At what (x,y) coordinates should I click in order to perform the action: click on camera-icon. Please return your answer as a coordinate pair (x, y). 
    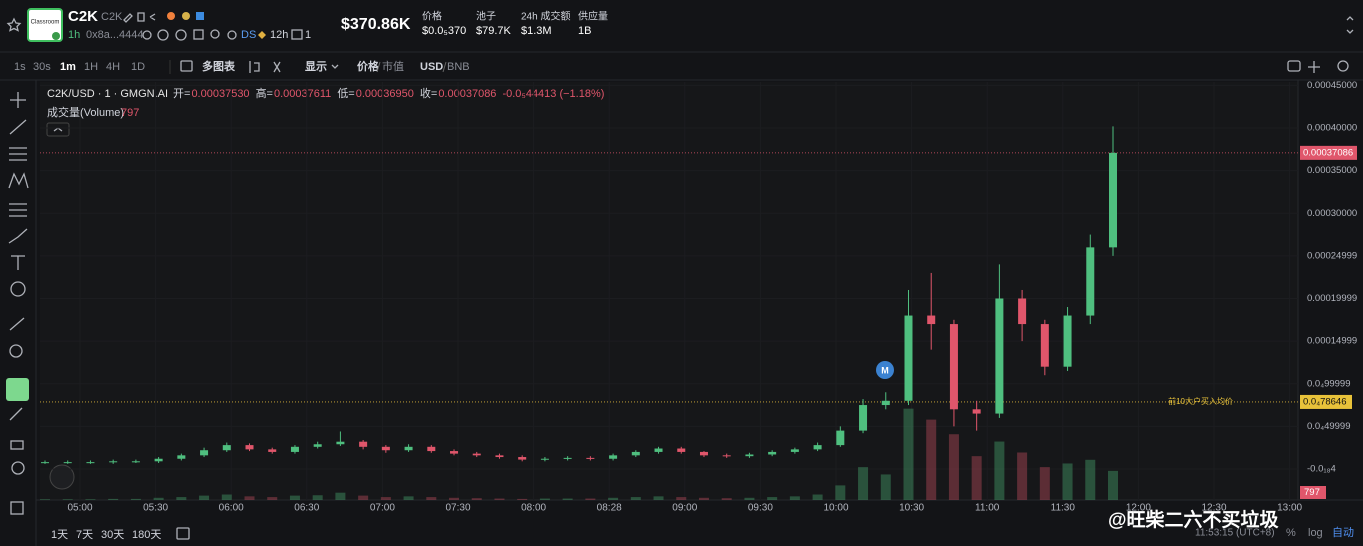
    Looking at the image, I should click on (1294, 66).